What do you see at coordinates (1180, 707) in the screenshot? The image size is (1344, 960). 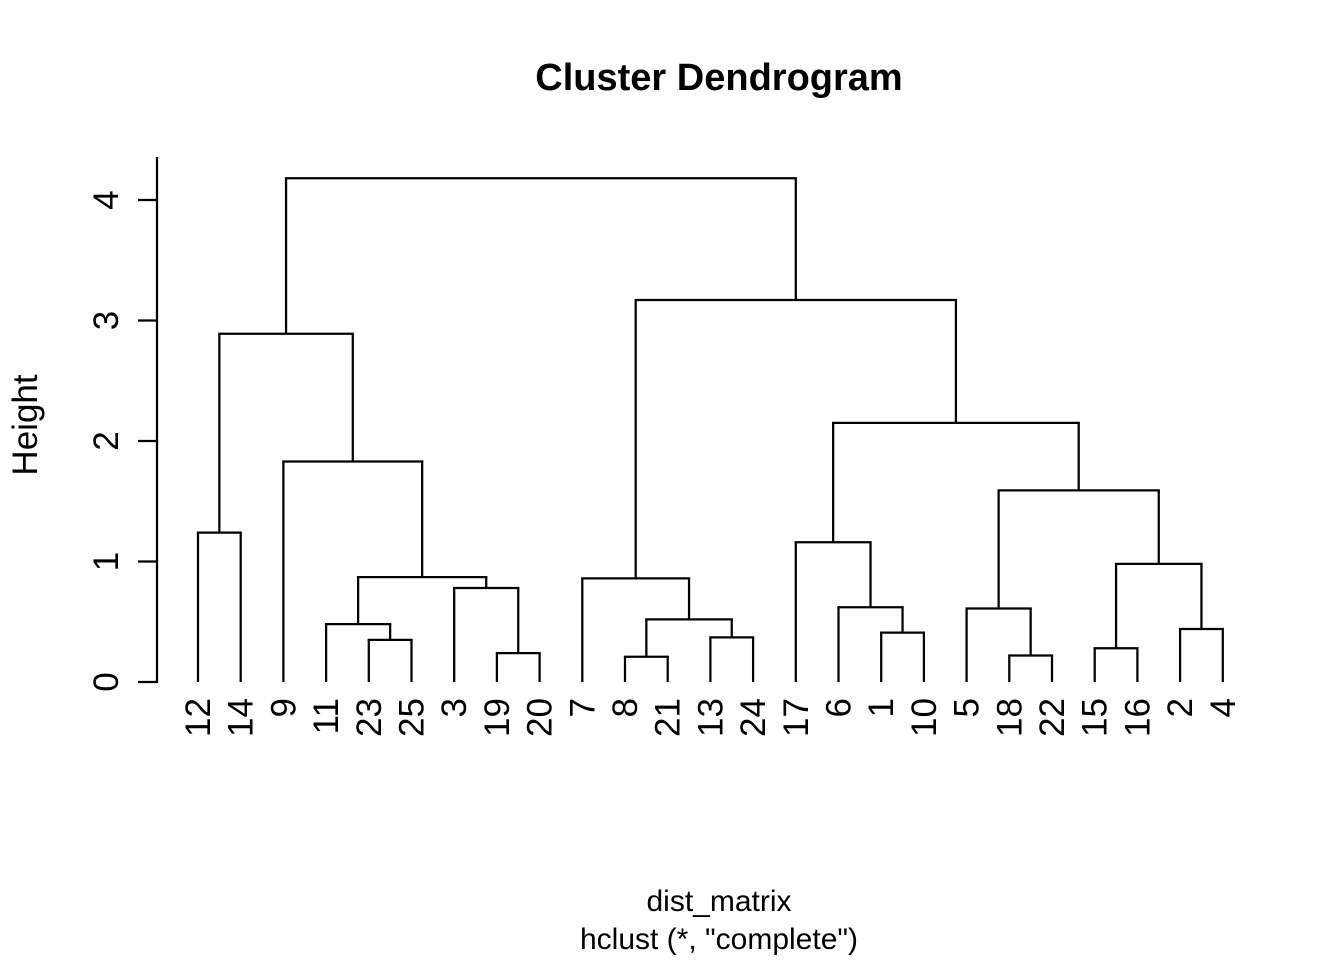 I see `leaf-label: 2` at bounding box center [1180, 707].